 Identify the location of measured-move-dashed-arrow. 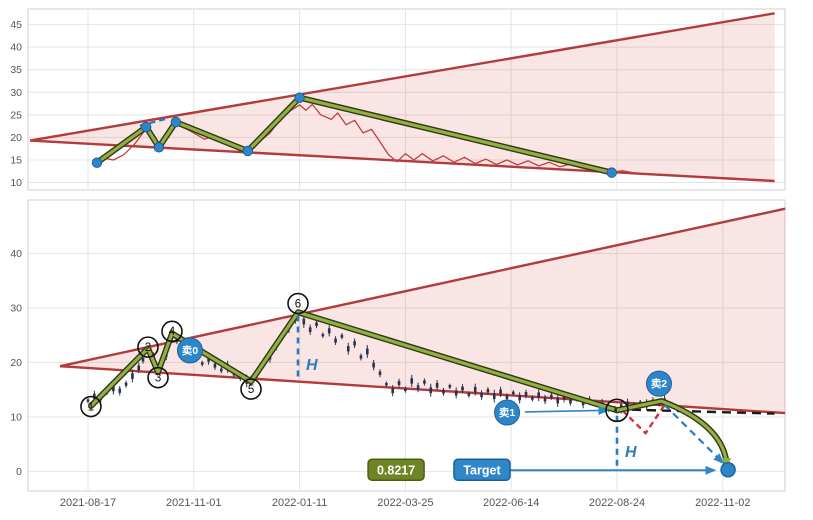
(694, 434).